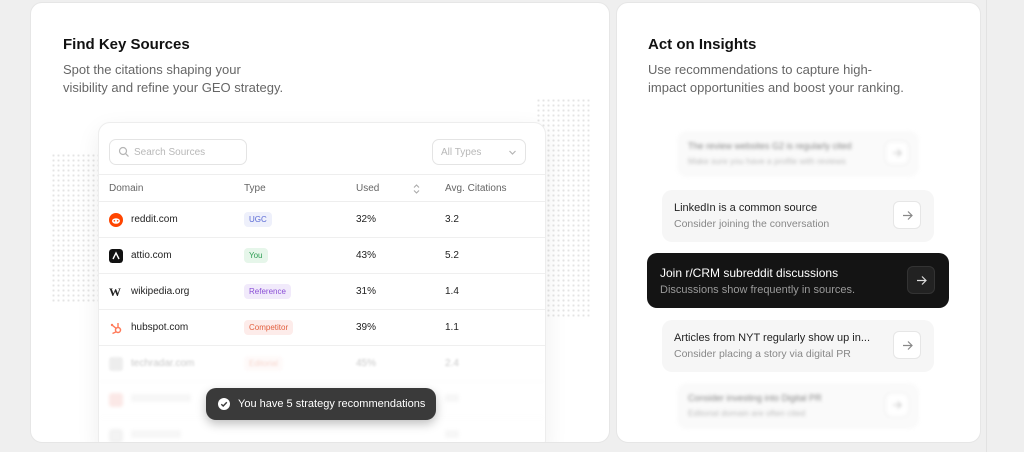 This screenshot has height=452, width=1024. I want to click on row-avg-citations: 2.4, so click(452, 363).